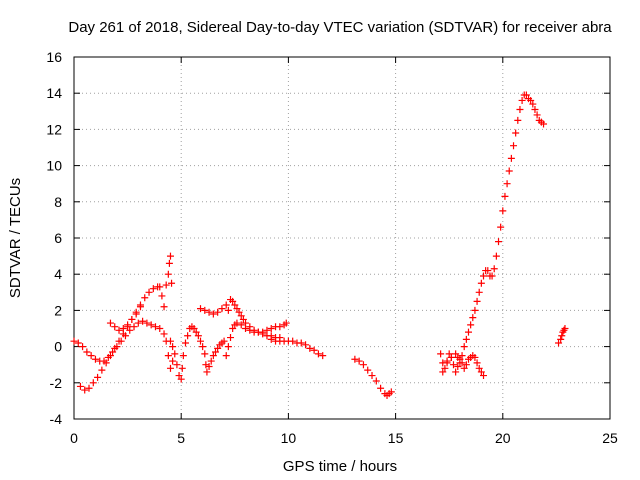 The image size is (640, 480). I want to click on y-tick-label: -2, so click(56, 383).